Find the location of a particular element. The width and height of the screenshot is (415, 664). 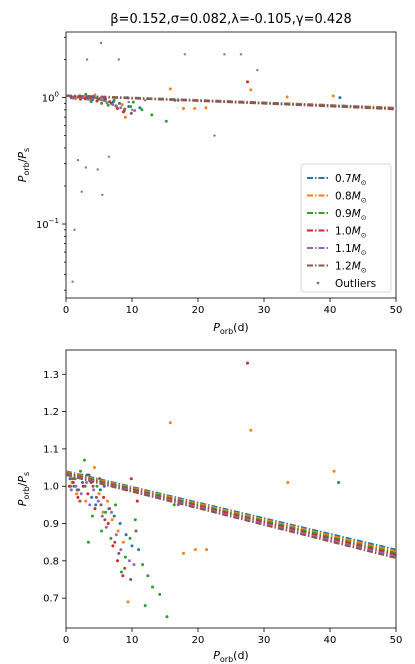

legend-entry: 0.7M⊙ is located at coordinates (351, 180).